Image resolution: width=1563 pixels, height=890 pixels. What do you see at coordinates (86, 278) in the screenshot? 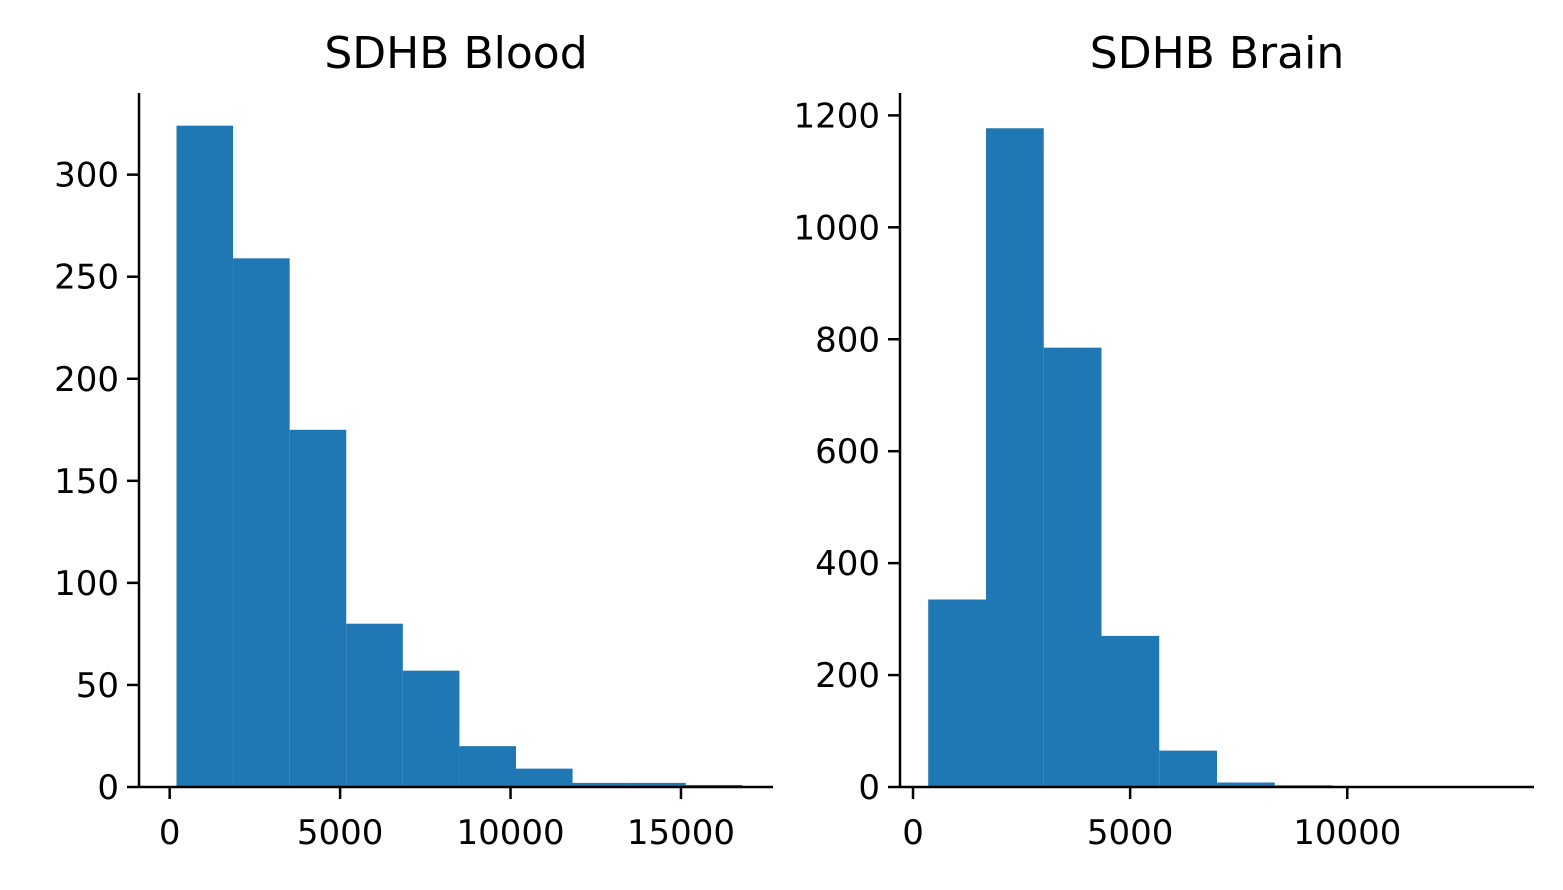
I see `y-tick-label: 250` at bounding box center [86, 278].